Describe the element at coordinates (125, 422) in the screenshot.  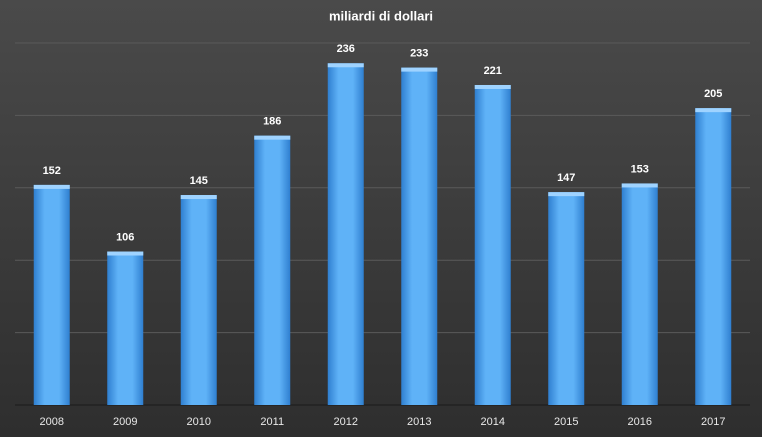
I see `x-tick-label: 2009` at that location.